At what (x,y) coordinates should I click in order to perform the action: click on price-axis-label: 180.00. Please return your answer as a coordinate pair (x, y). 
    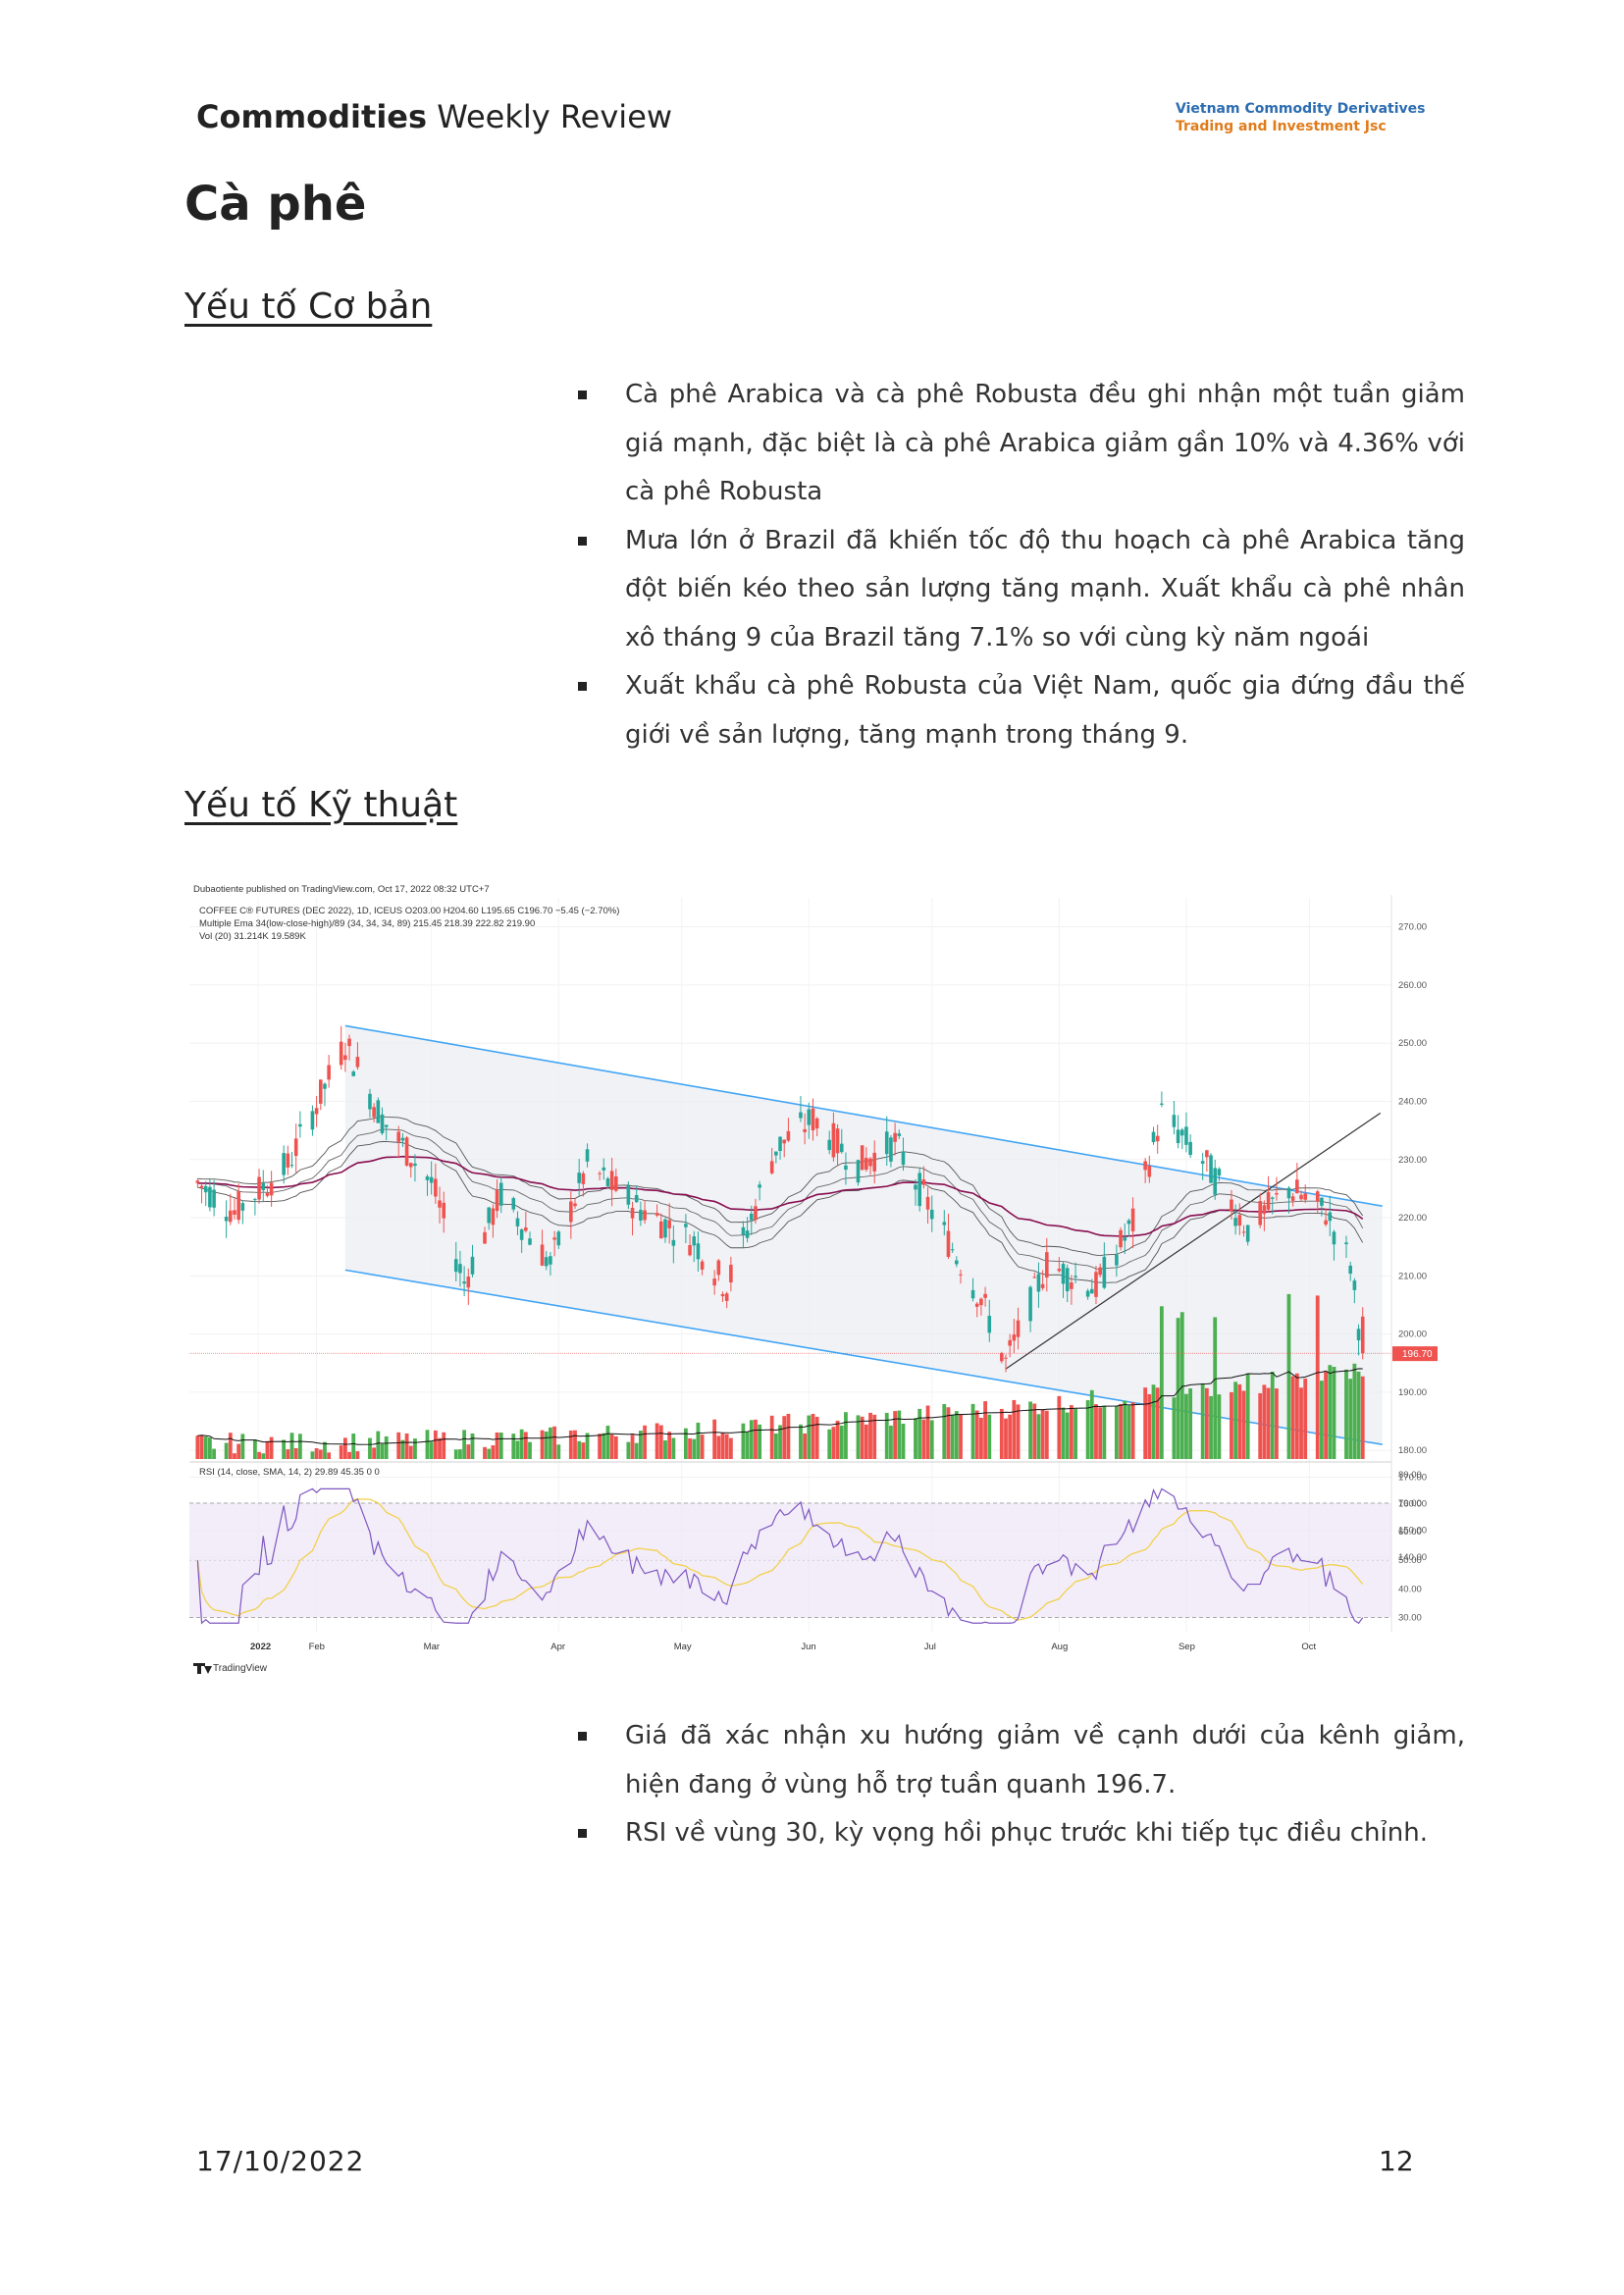
    Looking at the image, I should click on (1412, 1450).